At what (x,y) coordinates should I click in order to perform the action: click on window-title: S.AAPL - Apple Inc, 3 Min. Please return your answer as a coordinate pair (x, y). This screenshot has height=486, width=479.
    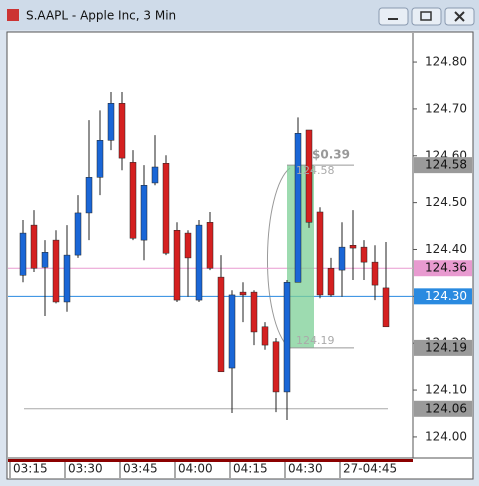
    Looking at the image, I should click on (101, 16).